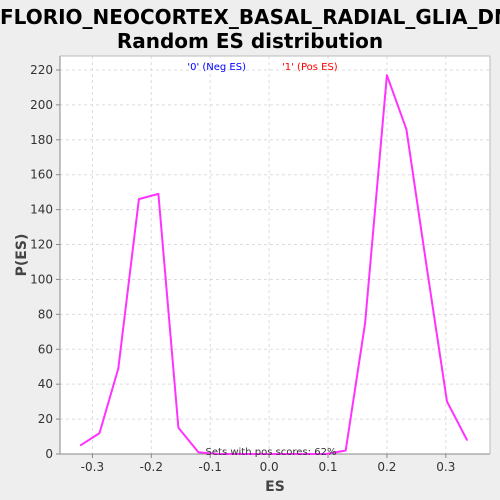  Describe the element at coordinates (216, 67) in the screenshot. I see `legend-neg-es: '0' (Neg ES)` at that location.